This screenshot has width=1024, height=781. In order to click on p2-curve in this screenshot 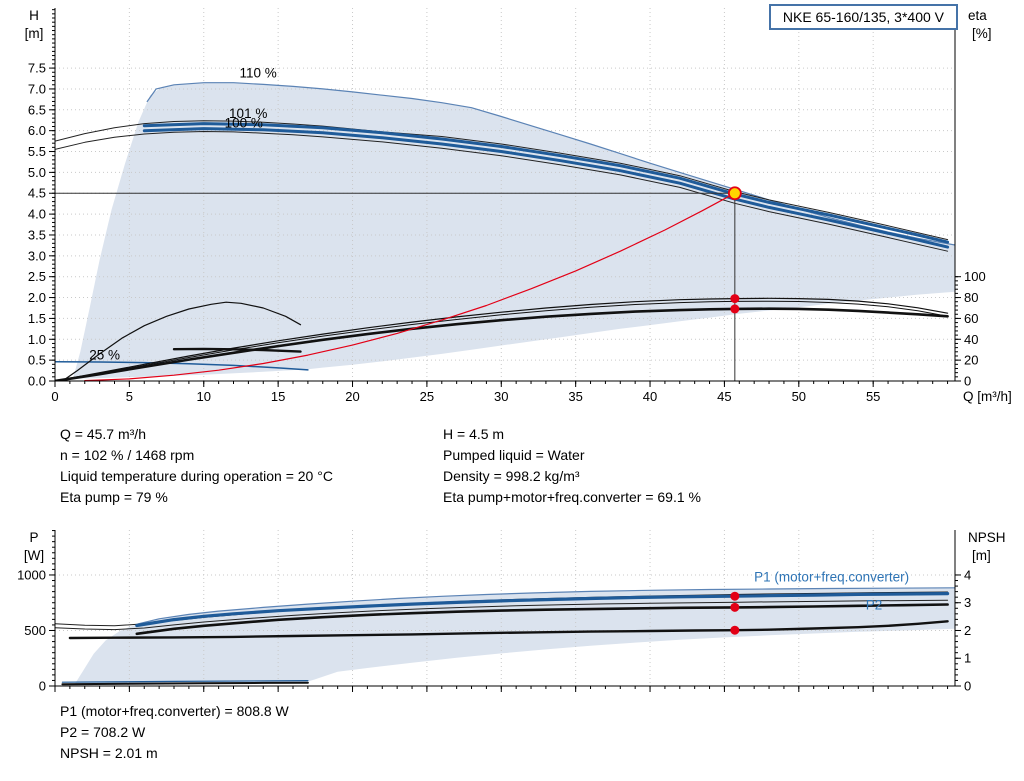, I will do `click(542, 619)`.